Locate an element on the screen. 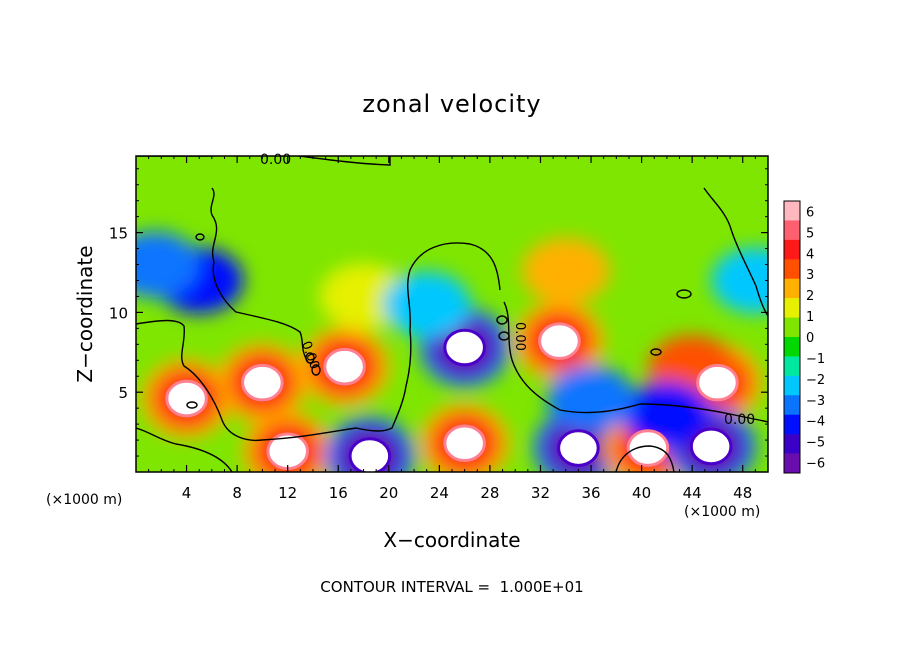 Image resolution: width=904 pixels, height=654 pixels. x-tick-label: 16 is located at coordinates (338, 493).